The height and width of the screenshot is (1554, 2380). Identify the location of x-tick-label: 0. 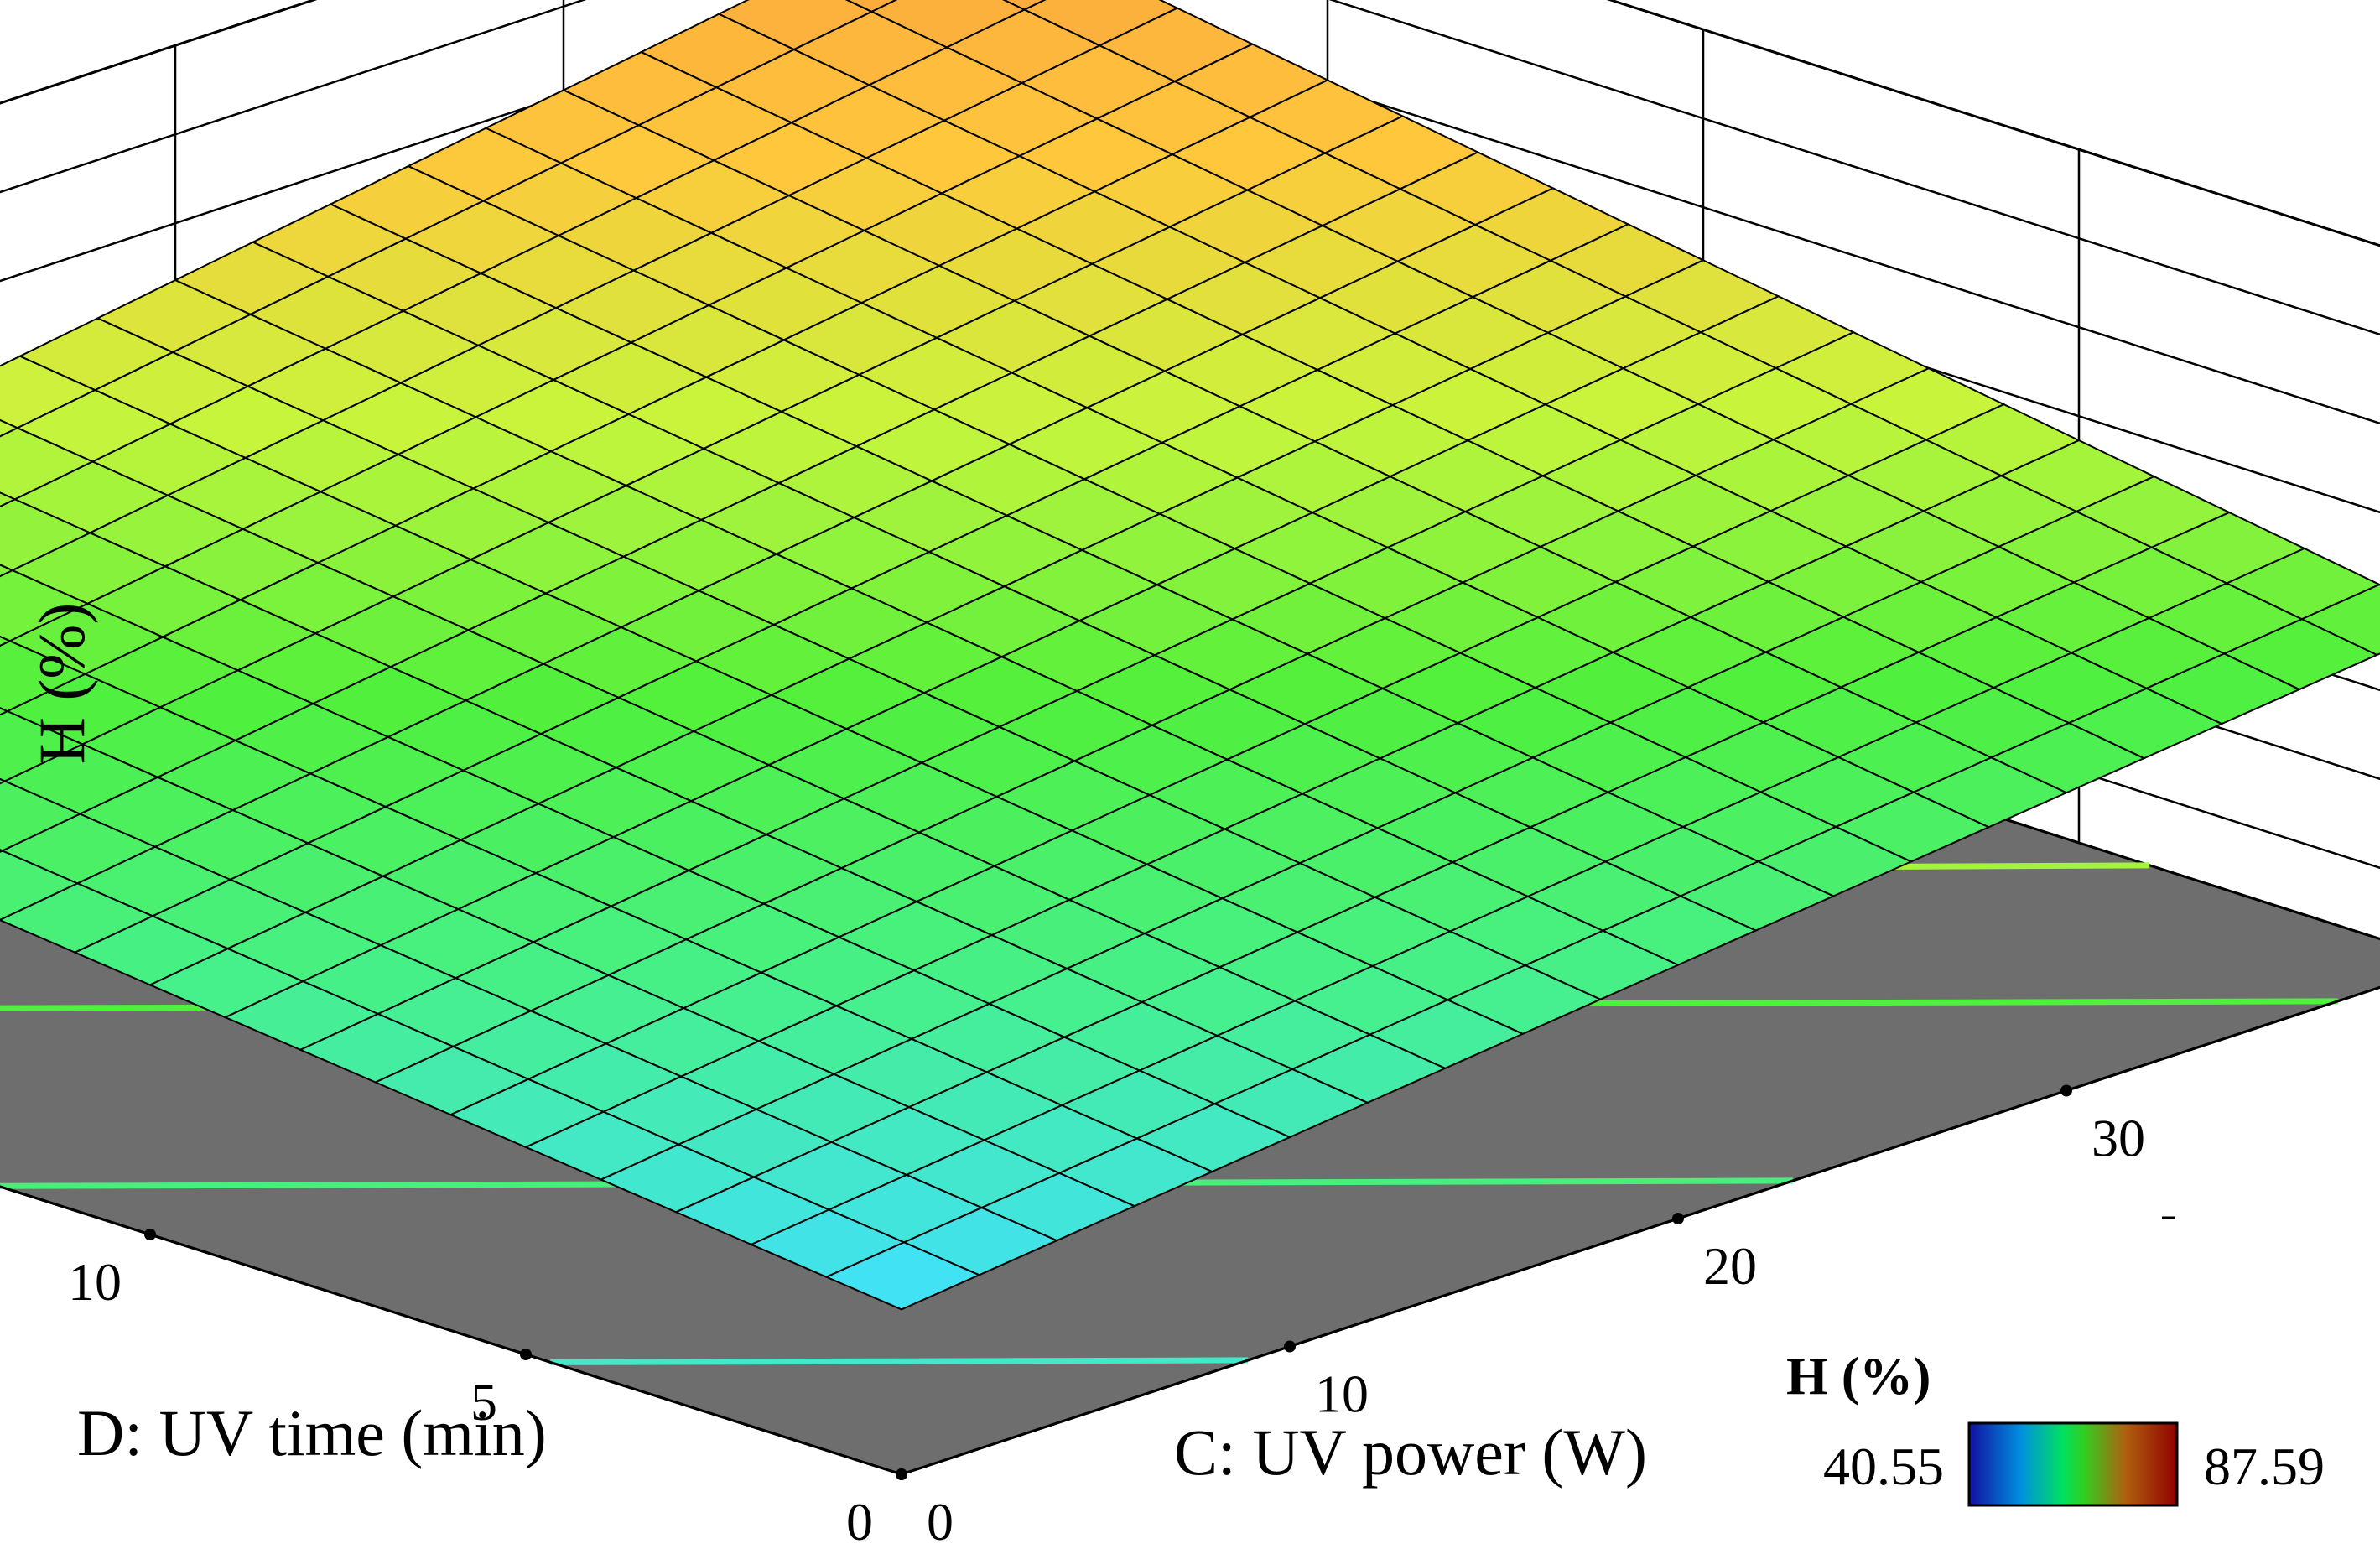
(940, 1521).